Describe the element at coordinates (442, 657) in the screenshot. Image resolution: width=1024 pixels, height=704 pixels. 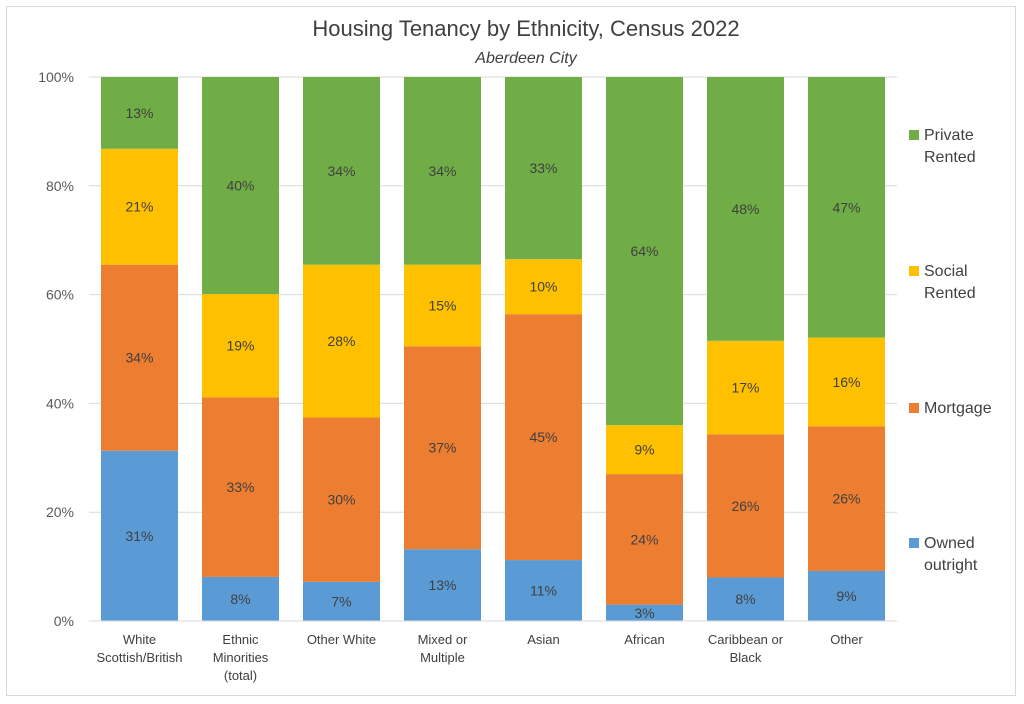
I see `x-tick-label: Multiple` at that location.